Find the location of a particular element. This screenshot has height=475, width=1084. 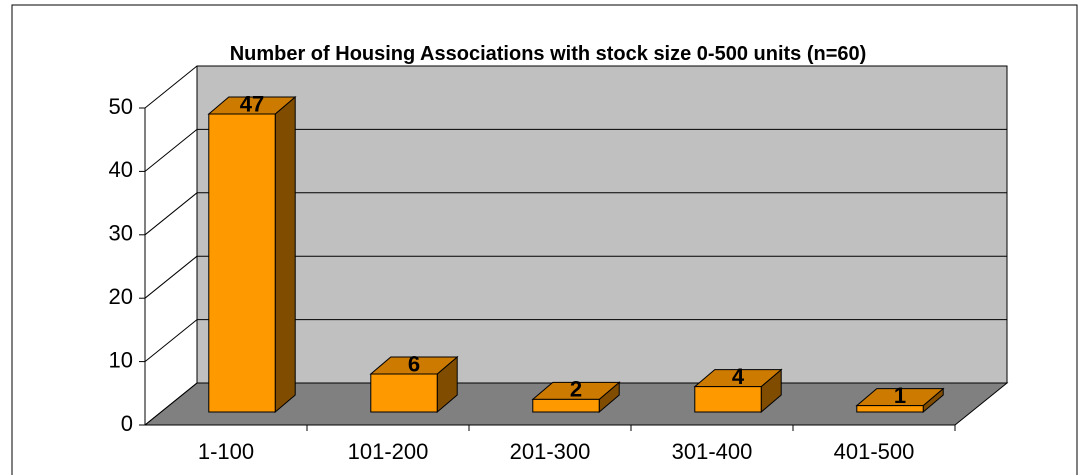

x-tick-label: 201-300 is located at coordinates (550, 451).